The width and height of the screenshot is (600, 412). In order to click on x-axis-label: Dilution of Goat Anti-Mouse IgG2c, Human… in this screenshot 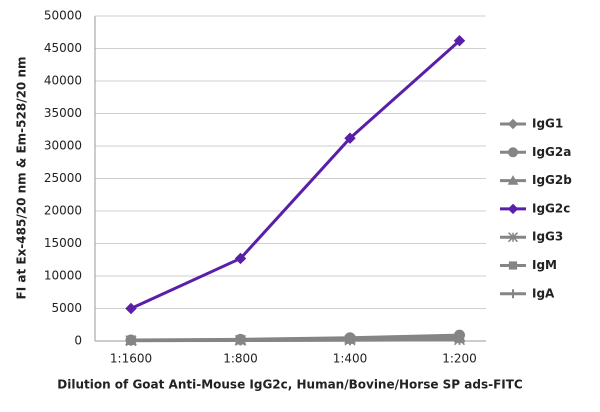, I will do `click(290, 385)`.